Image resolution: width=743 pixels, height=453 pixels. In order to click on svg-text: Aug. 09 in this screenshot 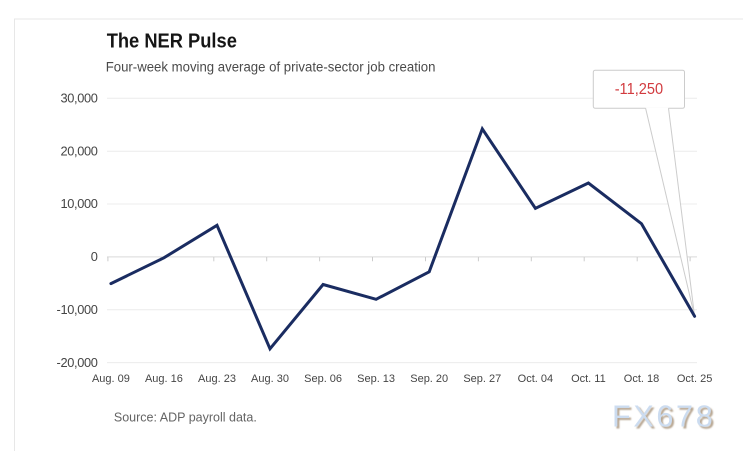, I will do `click(111, 379)`.